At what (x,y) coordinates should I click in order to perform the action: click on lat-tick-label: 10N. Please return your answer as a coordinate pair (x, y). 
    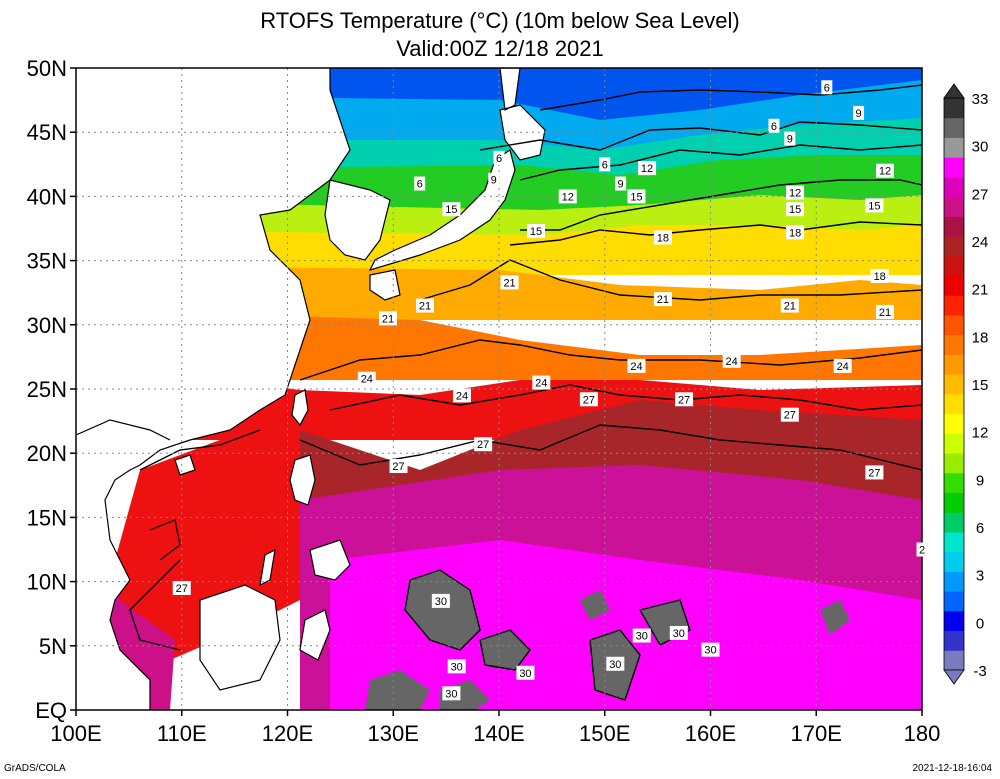
    Looking at the image, I should click on (47, 582).